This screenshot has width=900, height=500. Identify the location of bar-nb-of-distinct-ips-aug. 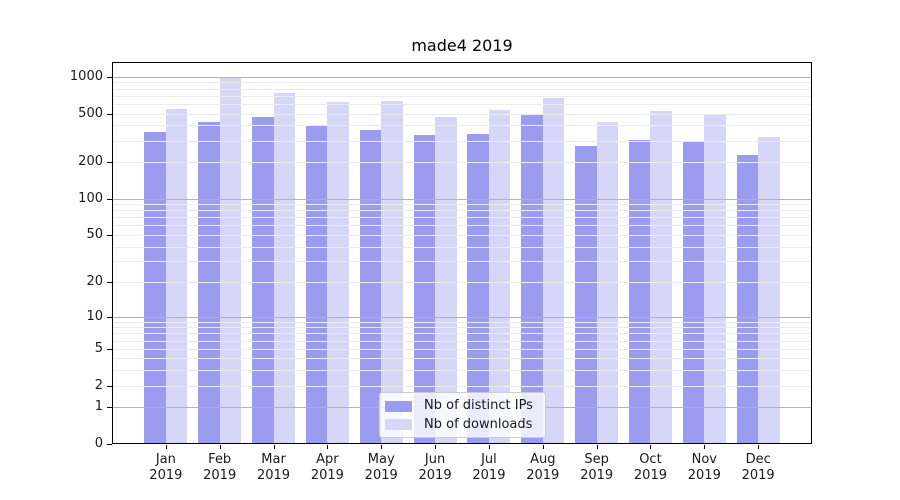
(532, 279).